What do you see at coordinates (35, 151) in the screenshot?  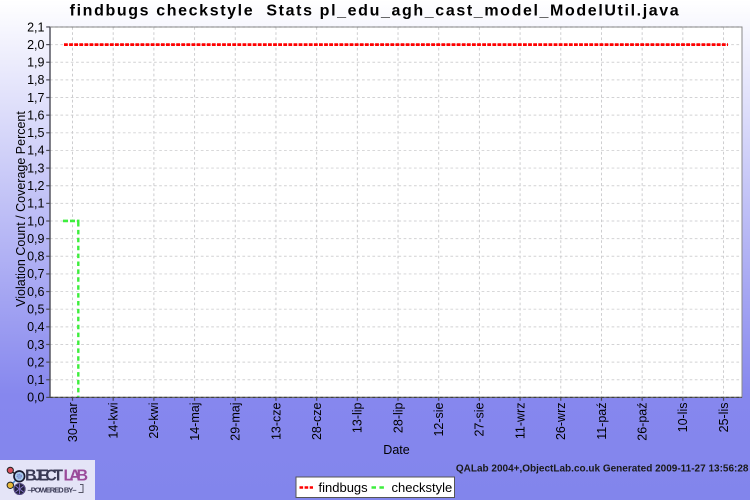 I see `svg-text: 1,4` at bounding box center [35, 151].